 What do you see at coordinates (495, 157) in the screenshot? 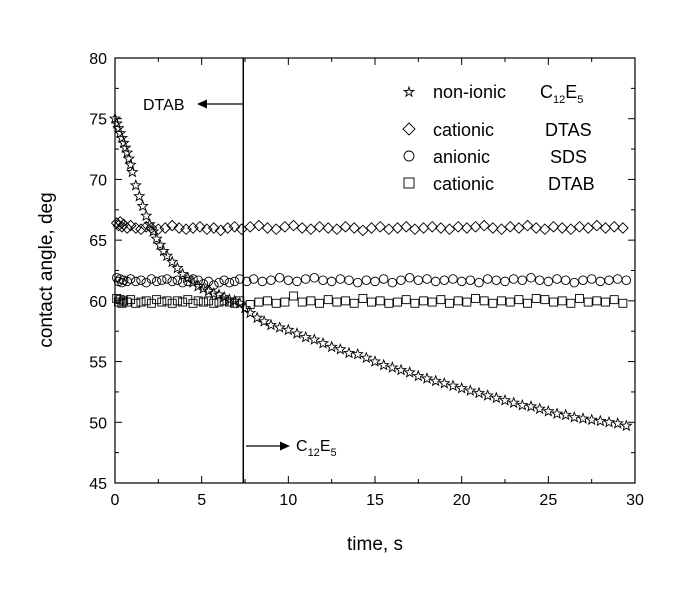
I see `legend-item-sds: anionic SDS` at bounding box center [495, 157].